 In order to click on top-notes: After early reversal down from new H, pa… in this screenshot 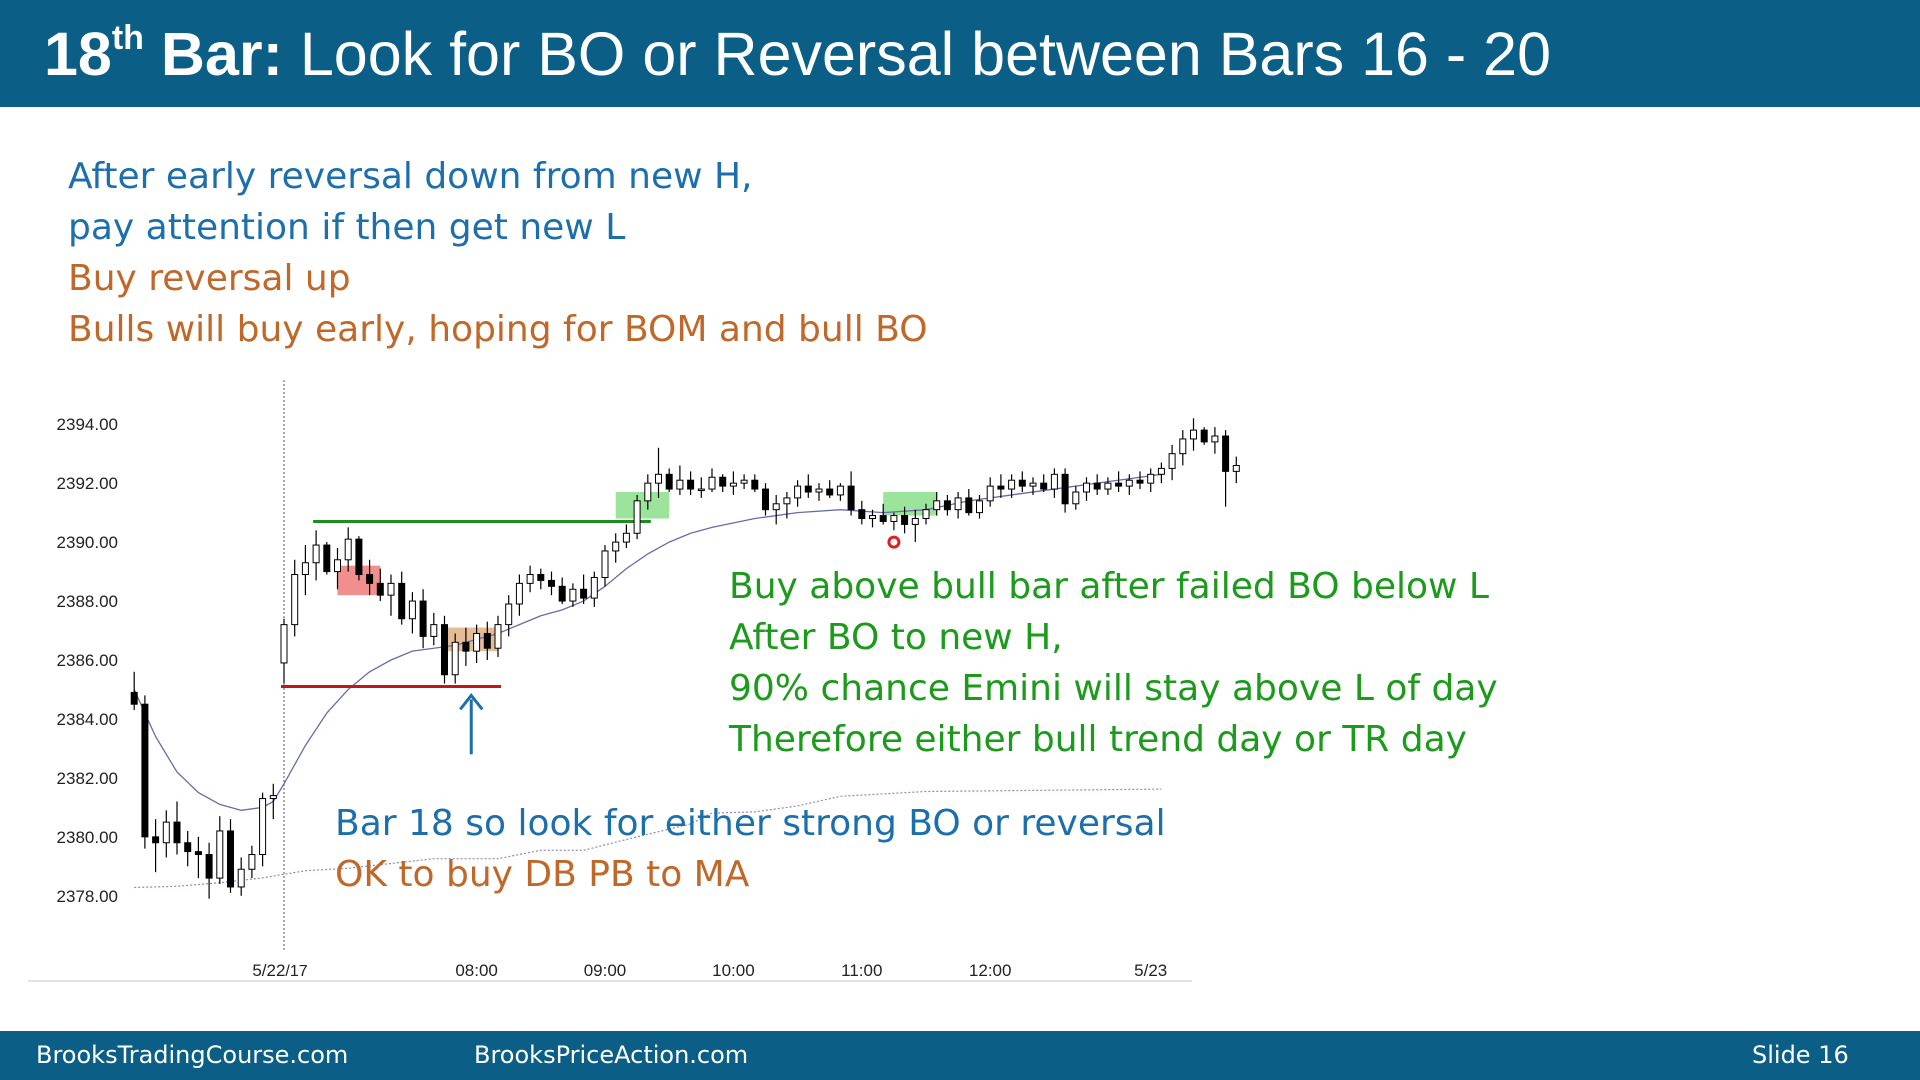, I will do `click(498, 253)`.